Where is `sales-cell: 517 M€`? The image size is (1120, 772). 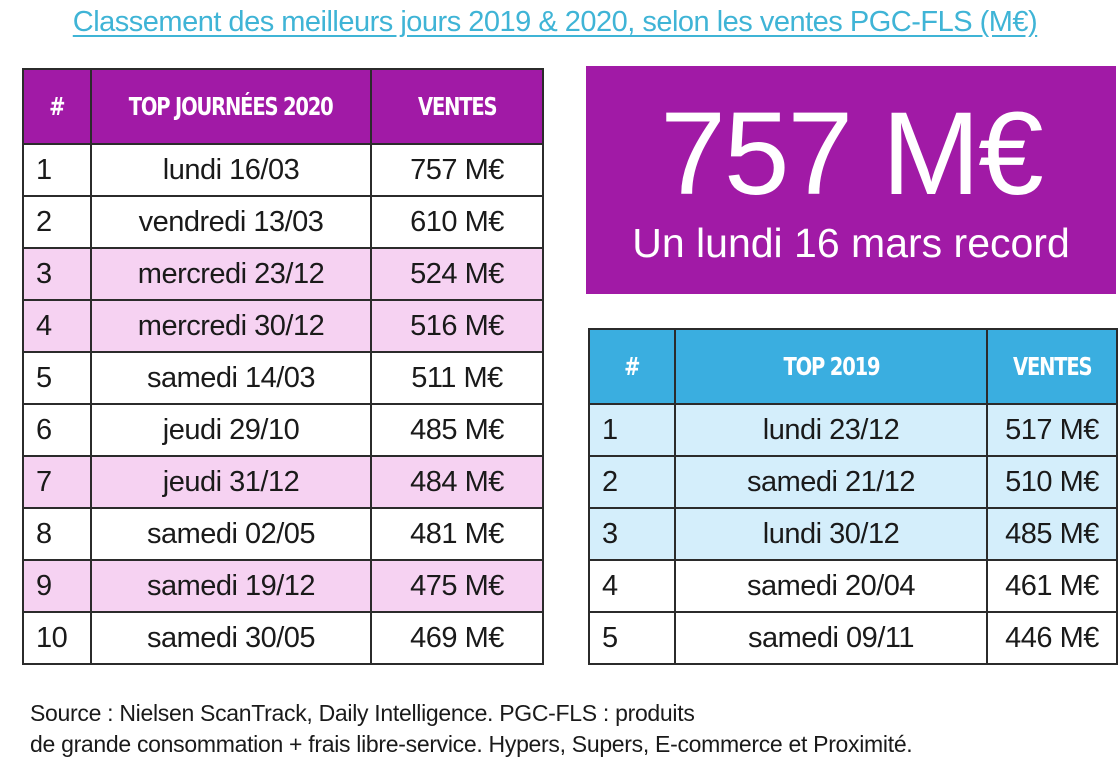 sales-cell: 517 M€ is located at coordinates (1052, 430).